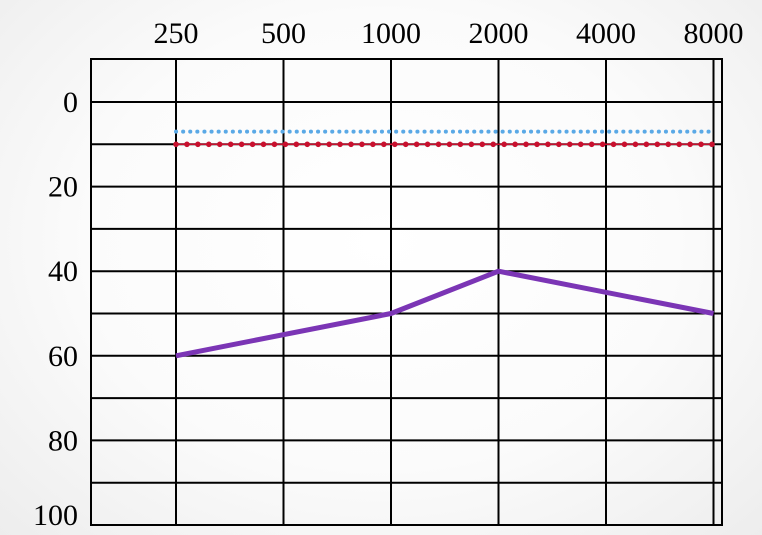 Image resolution: width=762 pixels, height=535 pixels. Describe the element at coordinates (283, 33) in the screenshot. I see `x-tick-500: 500` at that location.